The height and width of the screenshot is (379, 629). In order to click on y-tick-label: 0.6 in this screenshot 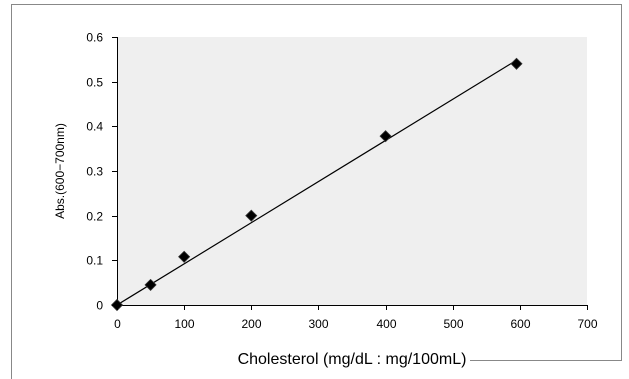, I will do `click(94, 38)`.